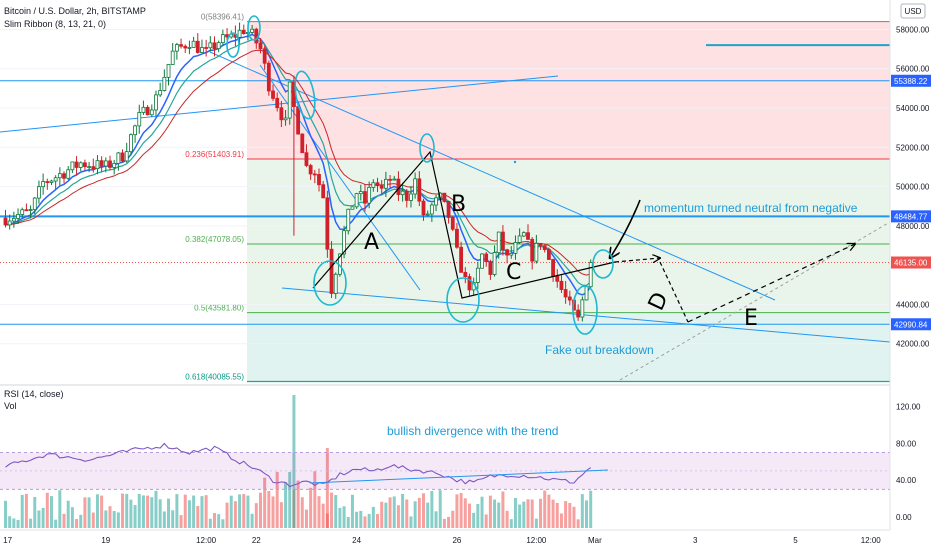  I want to click on hand-arrow-momentum, so click(625, 228).